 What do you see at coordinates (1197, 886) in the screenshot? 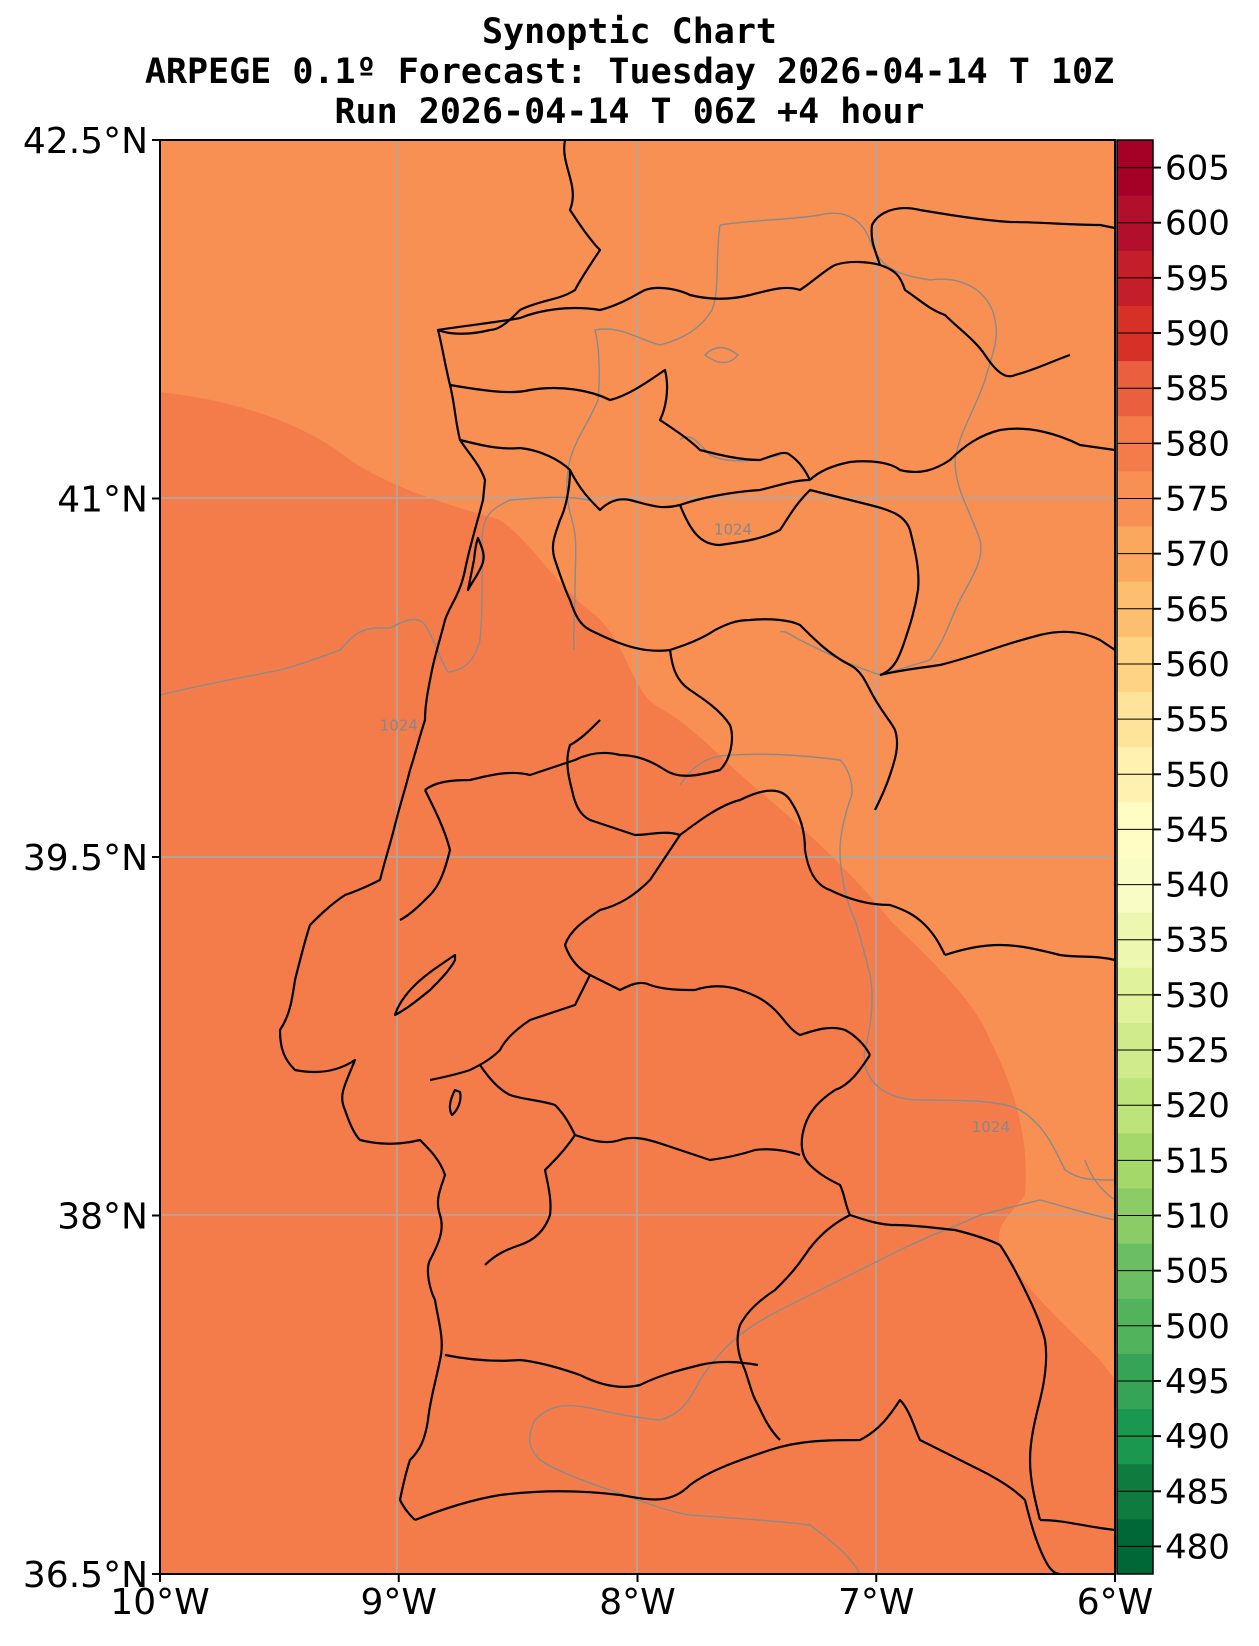
I see `colorbar-tick-label: 540` at bounding box center [1197, 886].